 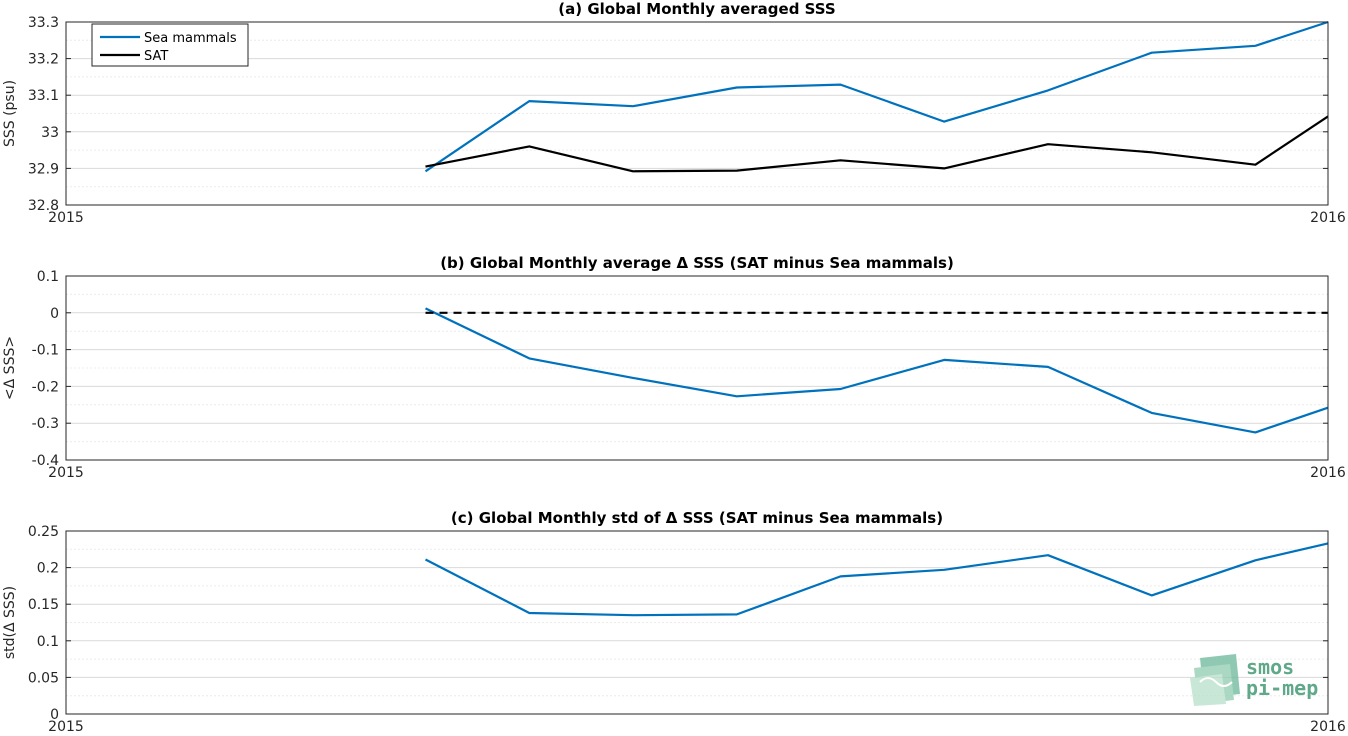 I want to click on y-axis-label: <Δ SSS>, so click(x=10, y=368).